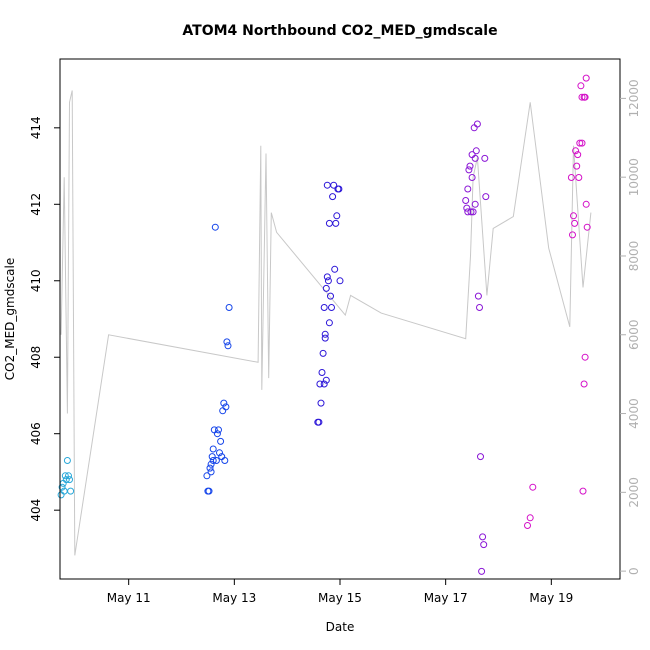  I want to click on x-tick-label: May 19, so click(551, 598).